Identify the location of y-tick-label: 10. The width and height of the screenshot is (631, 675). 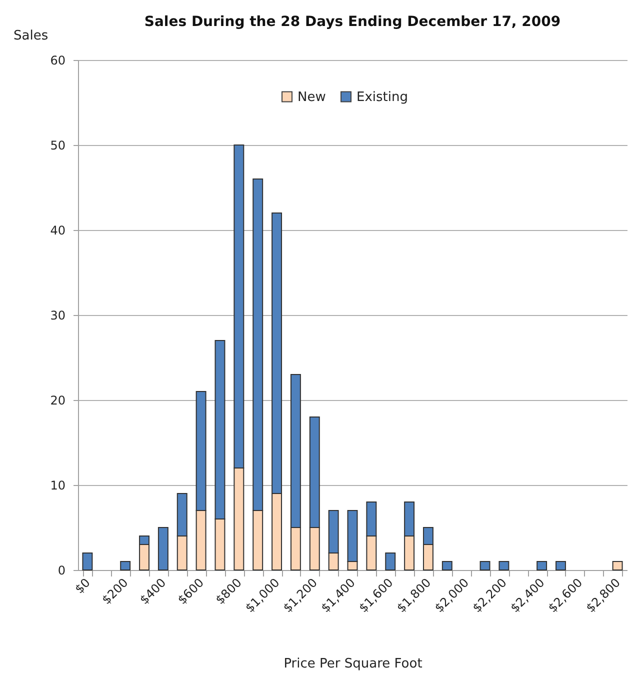
(58, 485).